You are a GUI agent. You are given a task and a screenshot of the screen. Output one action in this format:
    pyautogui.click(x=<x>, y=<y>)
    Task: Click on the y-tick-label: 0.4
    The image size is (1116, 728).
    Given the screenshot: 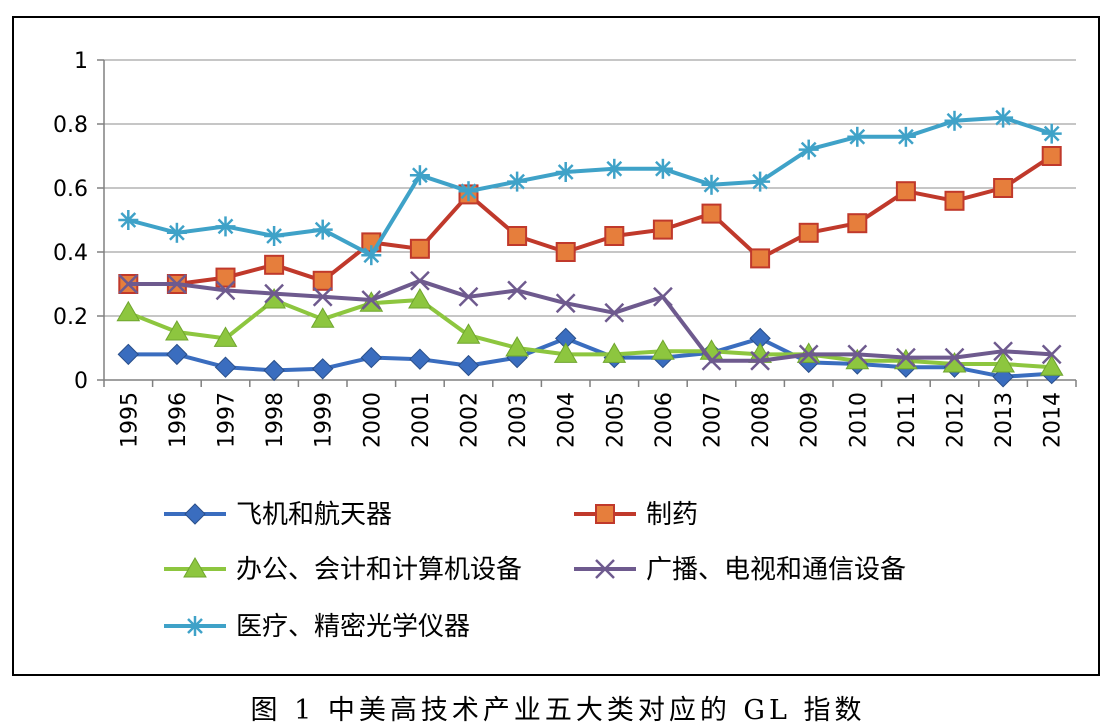 What is the action you would take?
    pyautogui.click(x=70, y=253)
    